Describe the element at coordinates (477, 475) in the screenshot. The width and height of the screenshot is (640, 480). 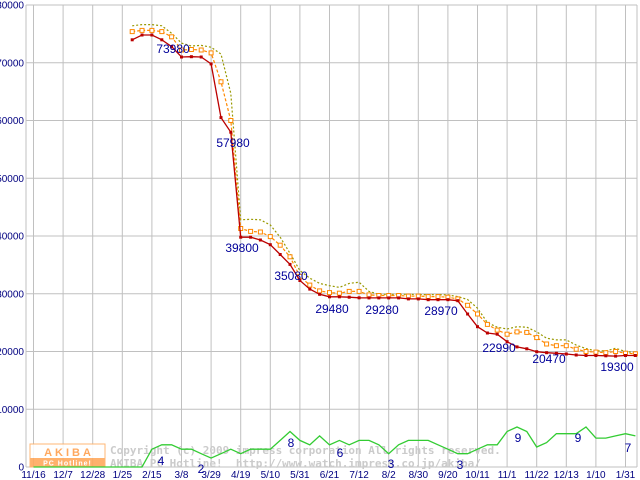
I see `x-tick-label: 10/11` at that location.